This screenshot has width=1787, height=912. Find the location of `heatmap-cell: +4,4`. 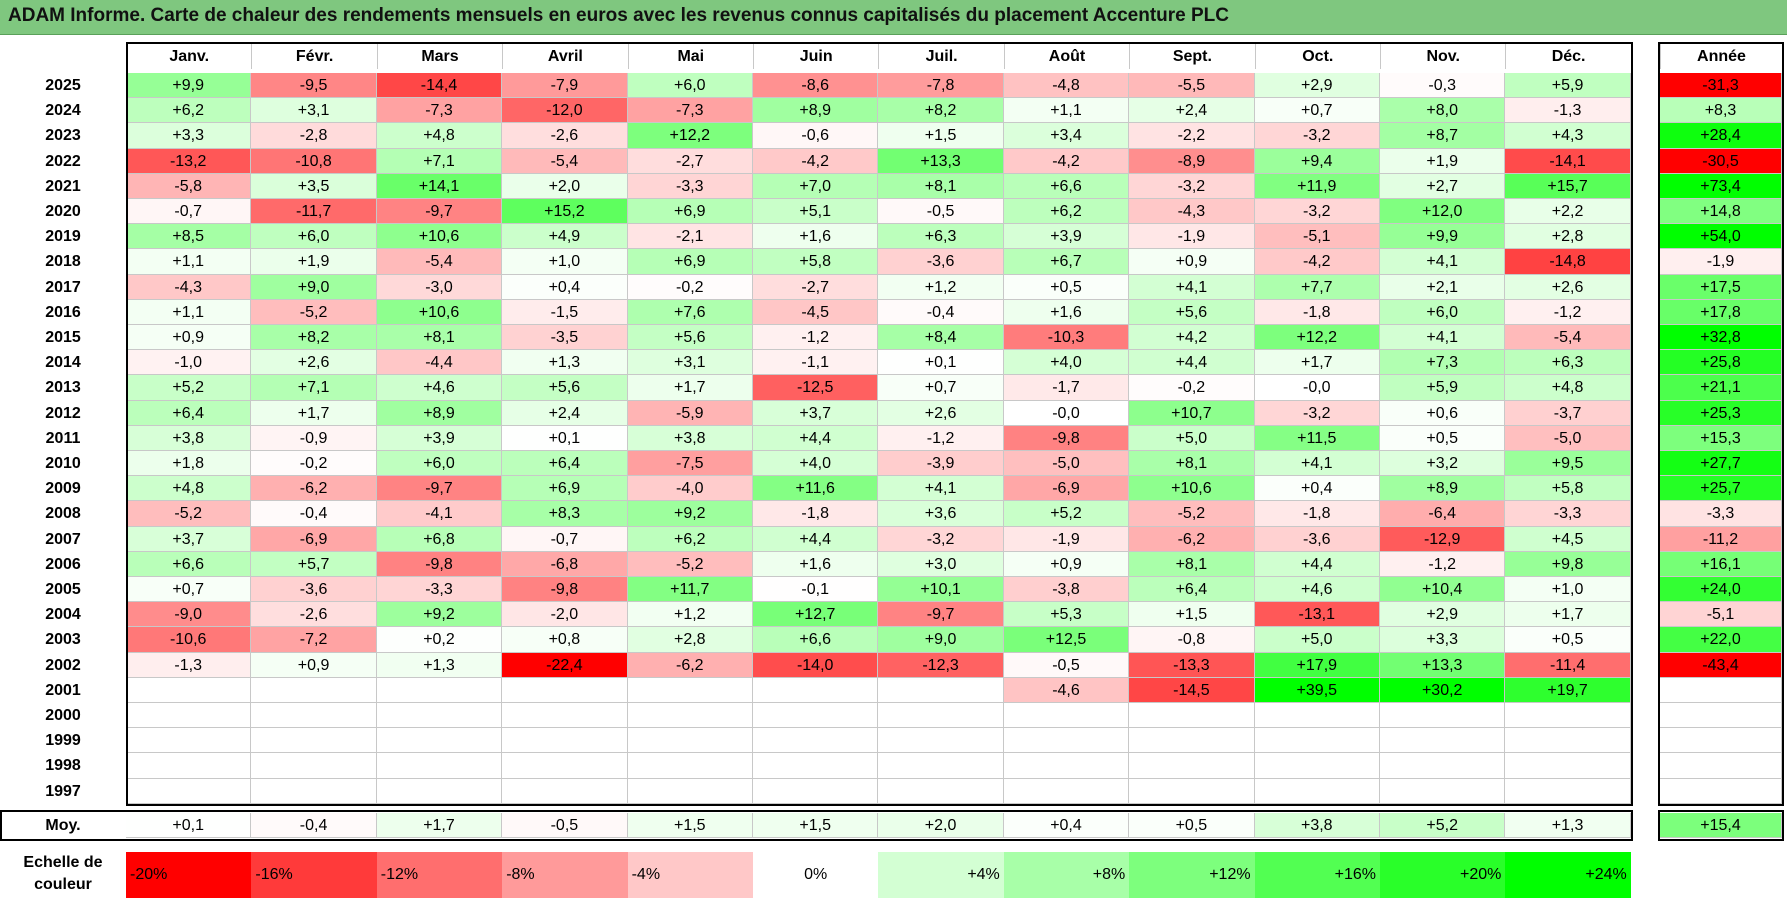

heatmap-cell: +4,4 is located at coordinates (1192, 363).